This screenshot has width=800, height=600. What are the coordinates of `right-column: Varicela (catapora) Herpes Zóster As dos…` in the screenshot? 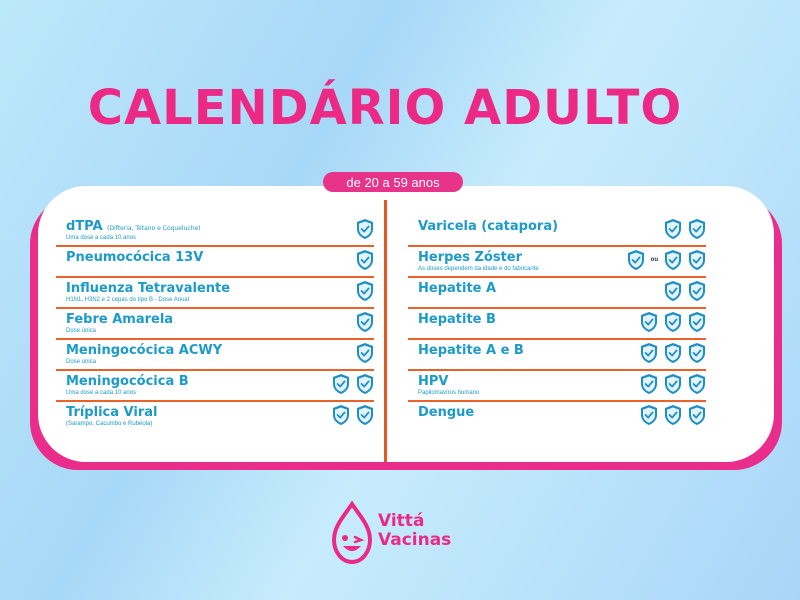 It's located at (557, 324).